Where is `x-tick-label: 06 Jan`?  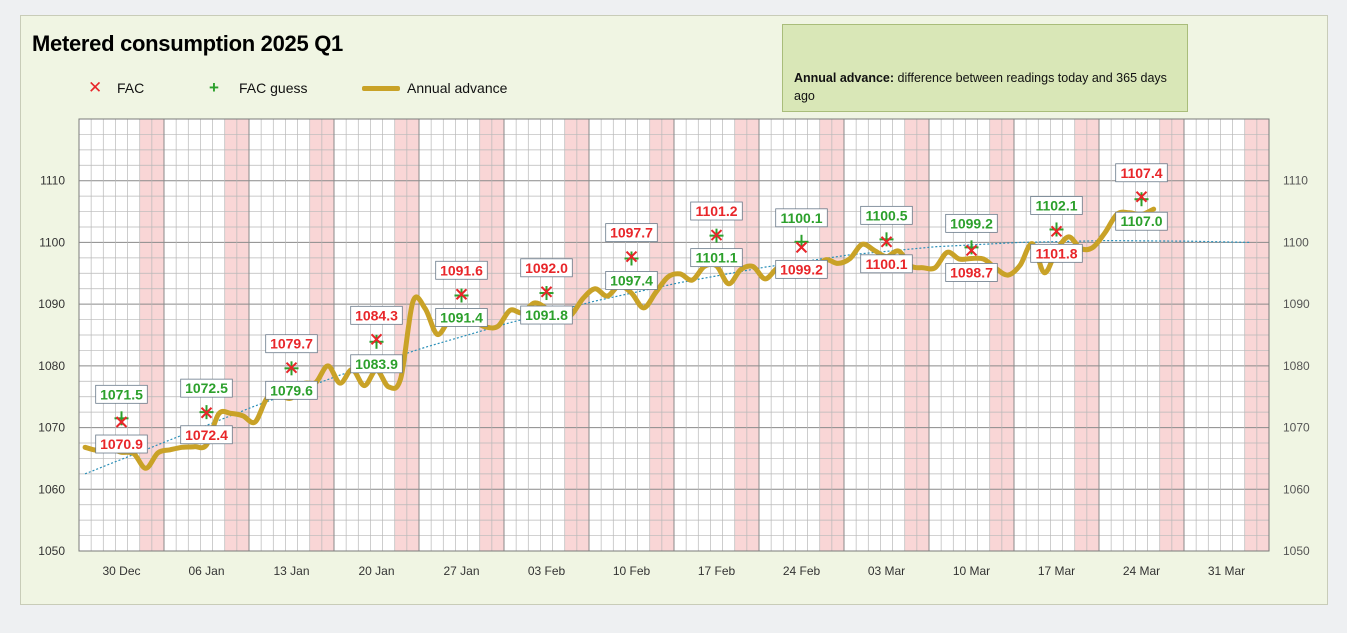 x-tick-label: 06 Jan is located at coordinates (206, 571).